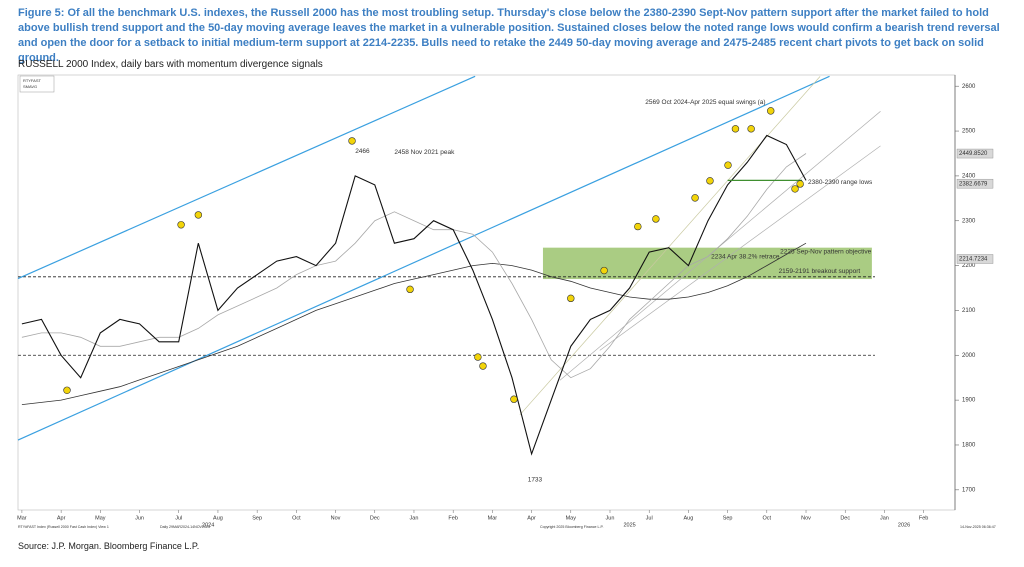 Image resolution: width=1024 pixels, height=567 pixels. Describe the element at coordinates (208, 525) in the screenshot. I see `year-label: 2024` at that location.